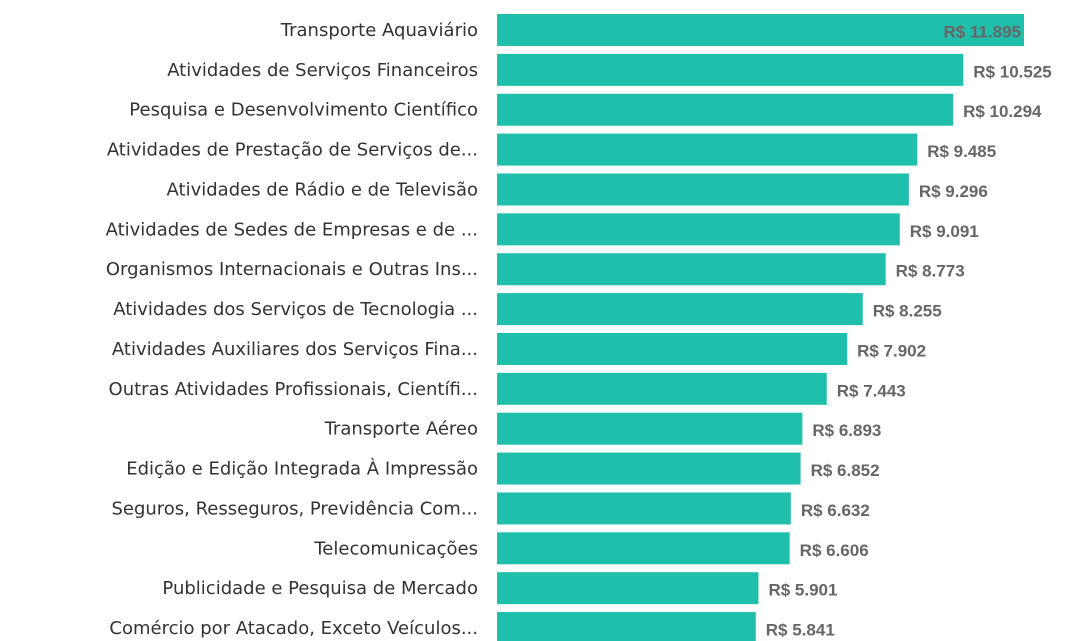  I want to click on value-label: R$ 6.852, so click(845, 470).